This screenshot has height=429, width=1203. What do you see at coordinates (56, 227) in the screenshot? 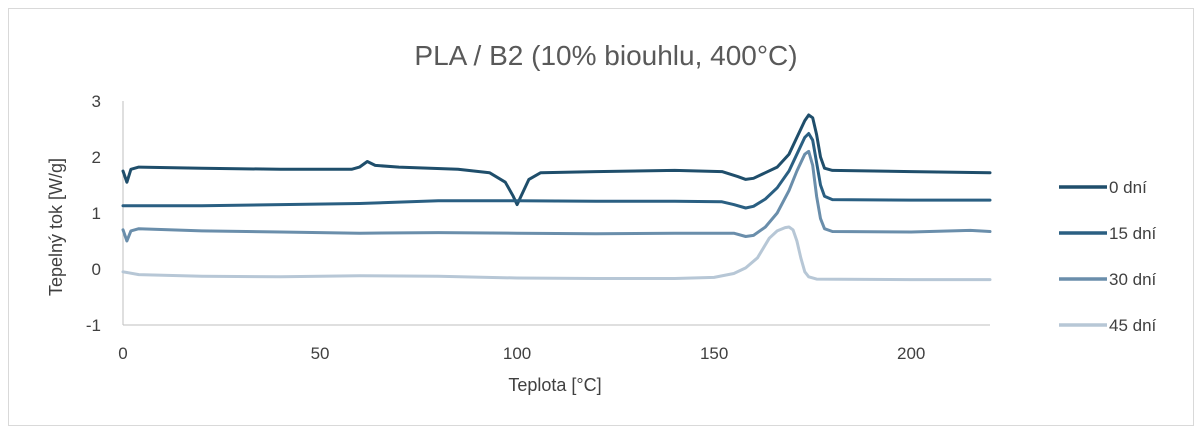
I see `y-axis-title: Tepelný tok [W/g]` at bounding box center [56, 227].